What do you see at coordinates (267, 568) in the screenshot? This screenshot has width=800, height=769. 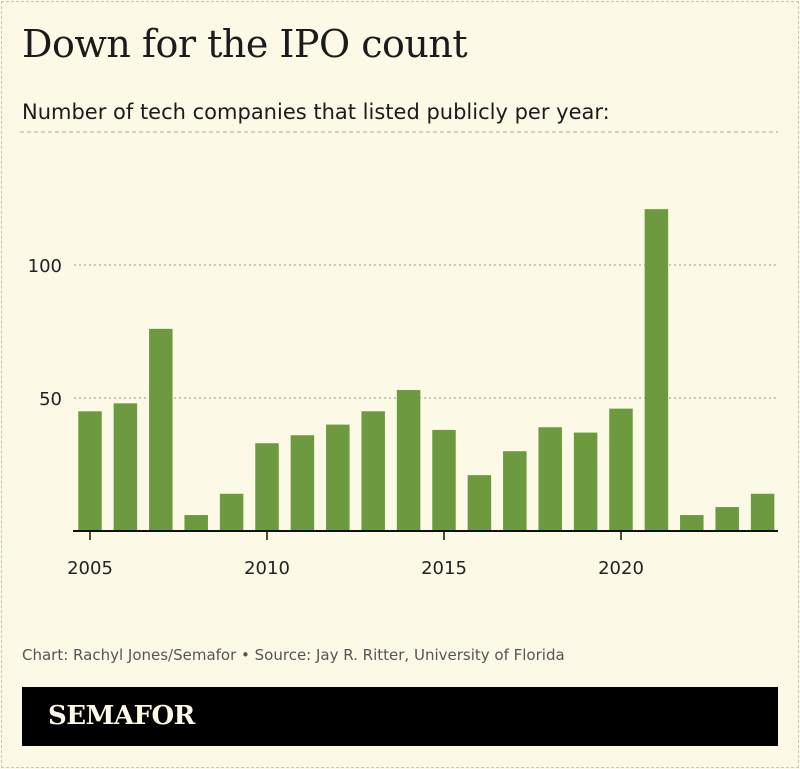 I see `x-tick-label: 2010` at bounding box center [267, 568].